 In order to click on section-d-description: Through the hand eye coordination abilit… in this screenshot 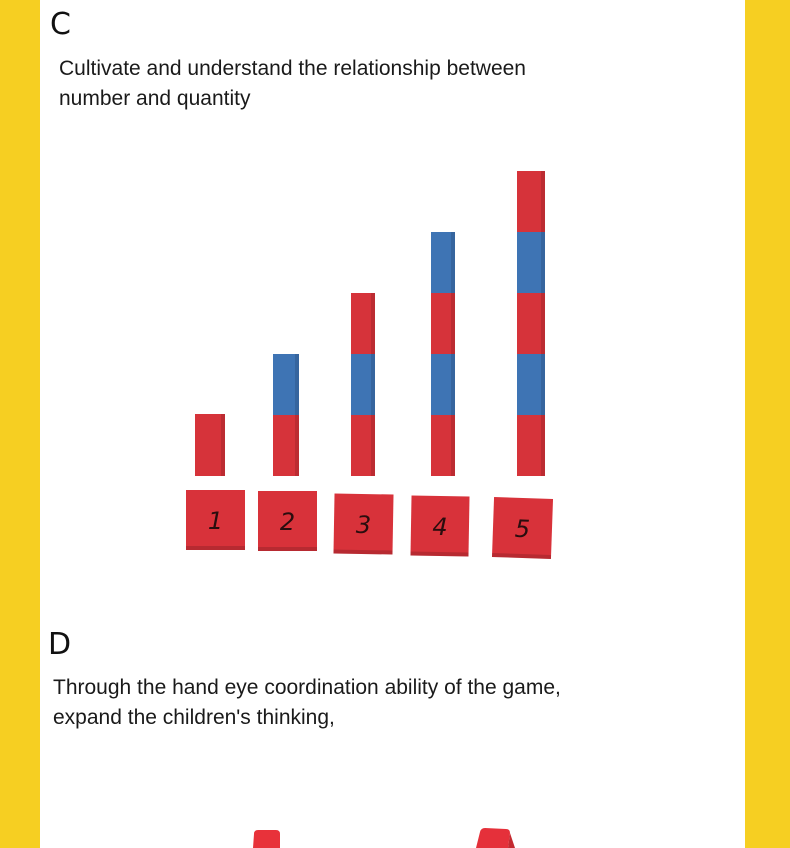, I will do `click(307, 703)`.